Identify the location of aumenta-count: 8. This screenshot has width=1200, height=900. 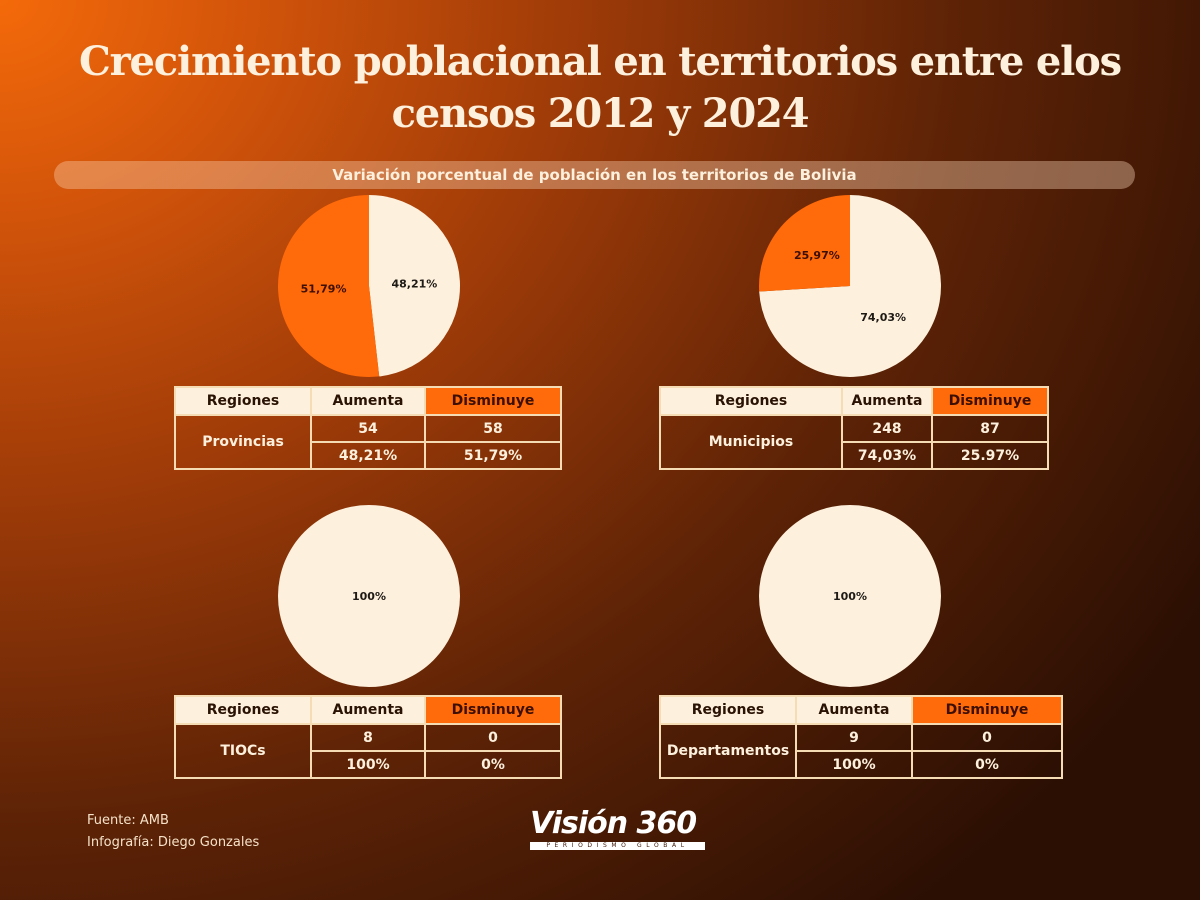
(368, 737).